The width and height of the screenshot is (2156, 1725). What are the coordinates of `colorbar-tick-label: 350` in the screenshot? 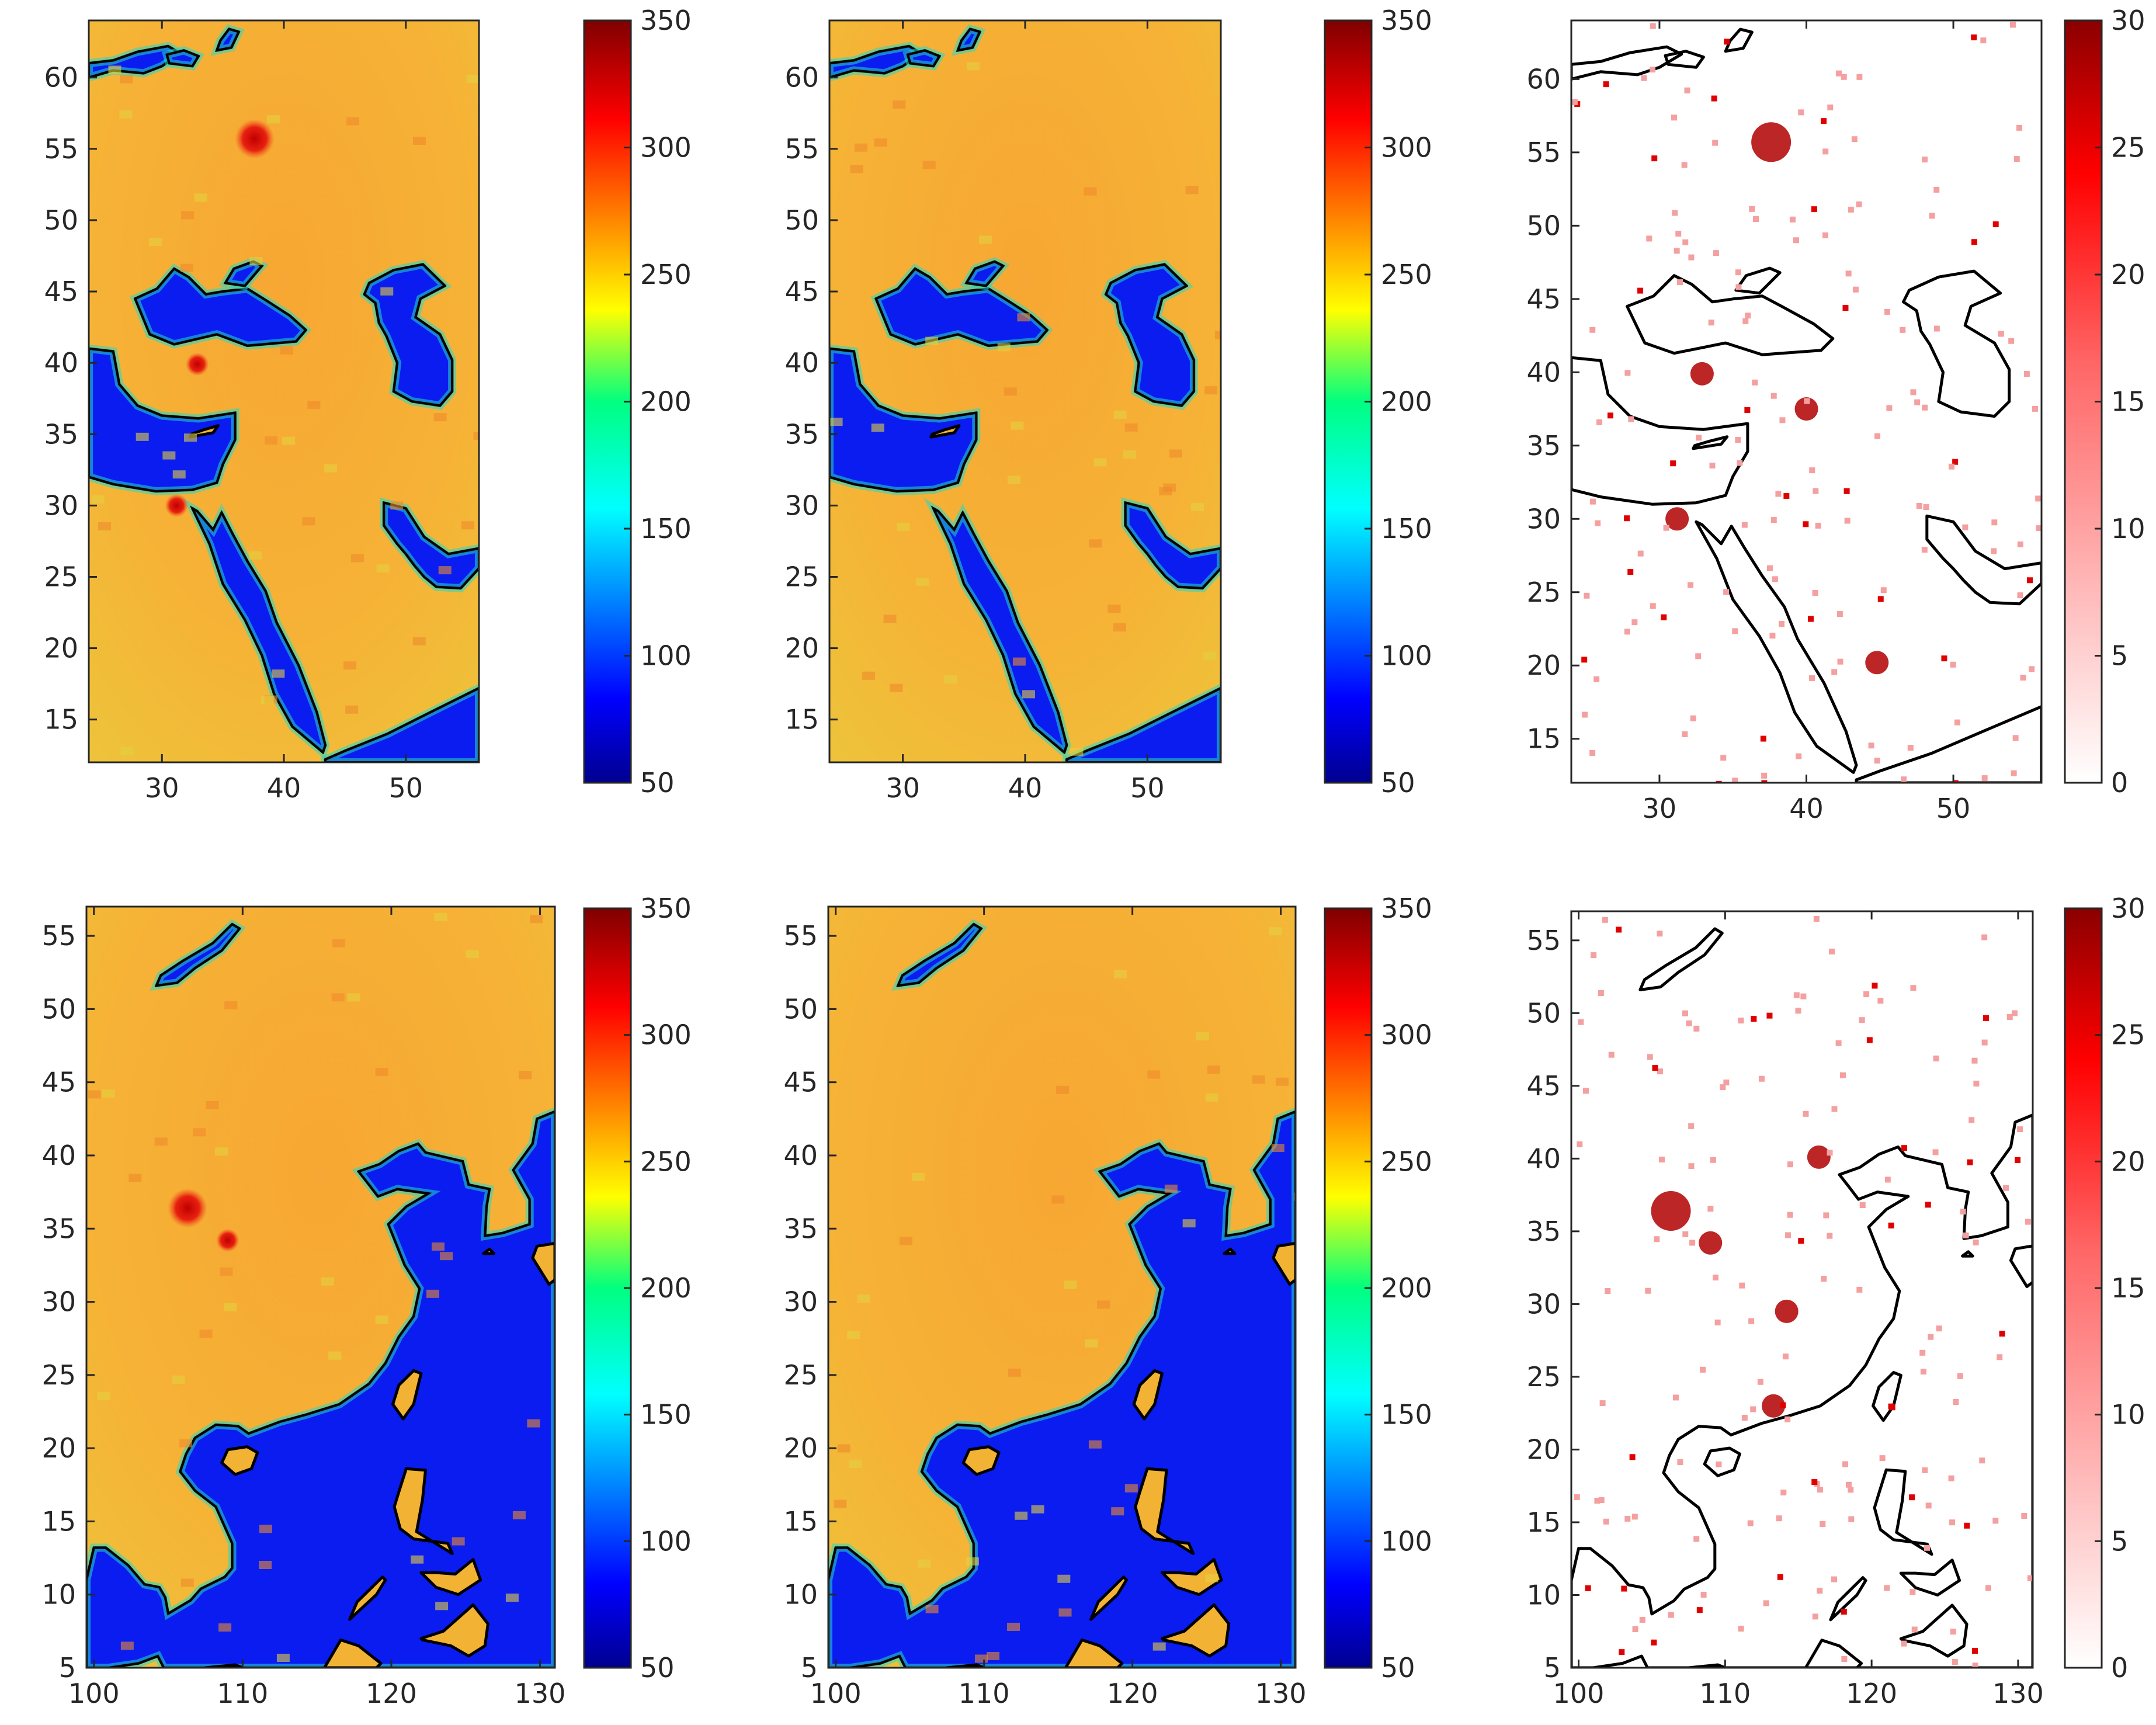 It's located at (666, 20).